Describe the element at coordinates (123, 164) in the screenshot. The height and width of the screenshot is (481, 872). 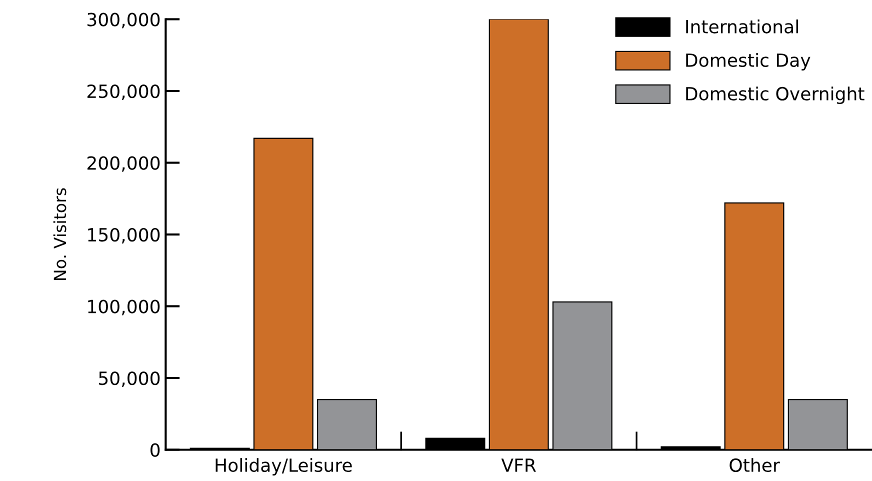
I see `y-tick-label: 200,000` at that location.